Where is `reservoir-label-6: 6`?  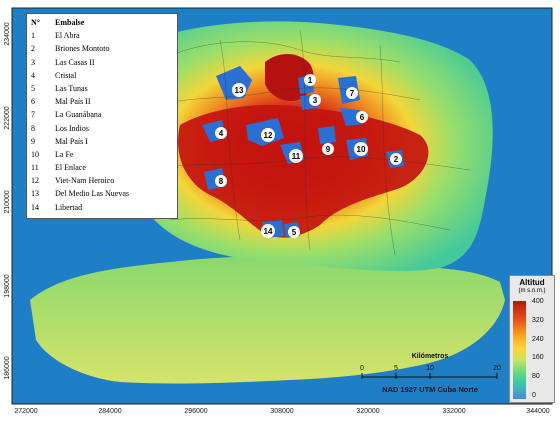 reservoir-label-6: 6 is located at coordinates (362, 117).